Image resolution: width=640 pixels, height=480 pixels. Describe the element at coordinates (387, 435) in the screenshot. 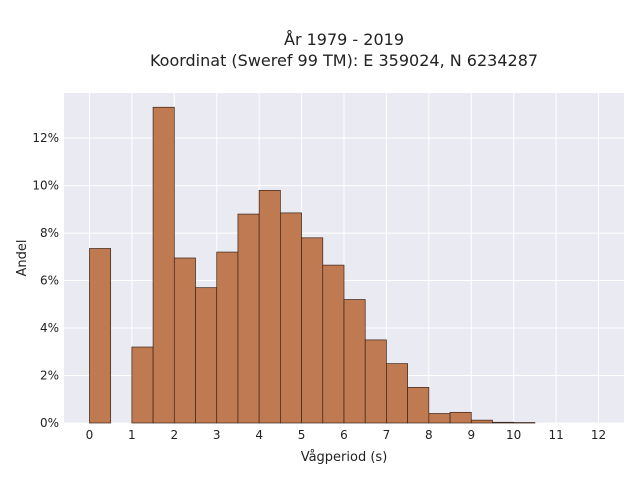

I see `x-tick-label: 7` at that location.